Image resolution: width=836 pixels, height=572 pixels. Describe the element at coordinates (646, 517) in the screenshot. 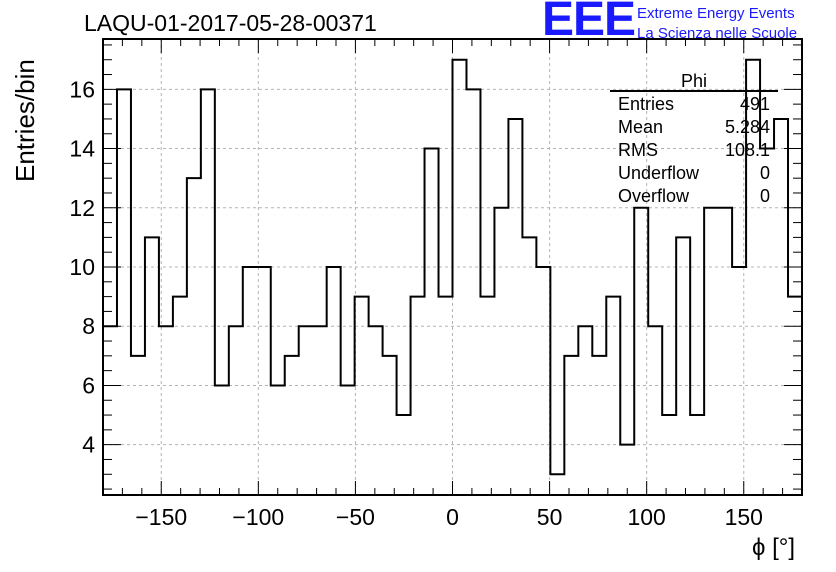

I see `x-tick-label: 100` at that location.